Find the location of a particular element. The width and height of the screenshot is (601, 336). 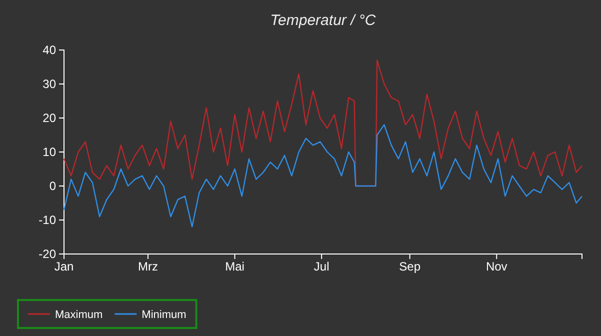

y-tick-label: 20 is located at coordinates (49, 117).